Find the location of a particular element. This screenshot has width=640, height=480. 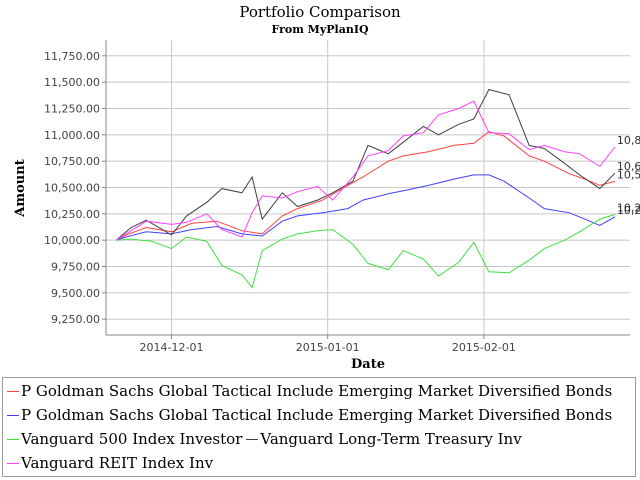

legend-item: Vanguard REIT Index Inv is located at coordinates (110, 463).